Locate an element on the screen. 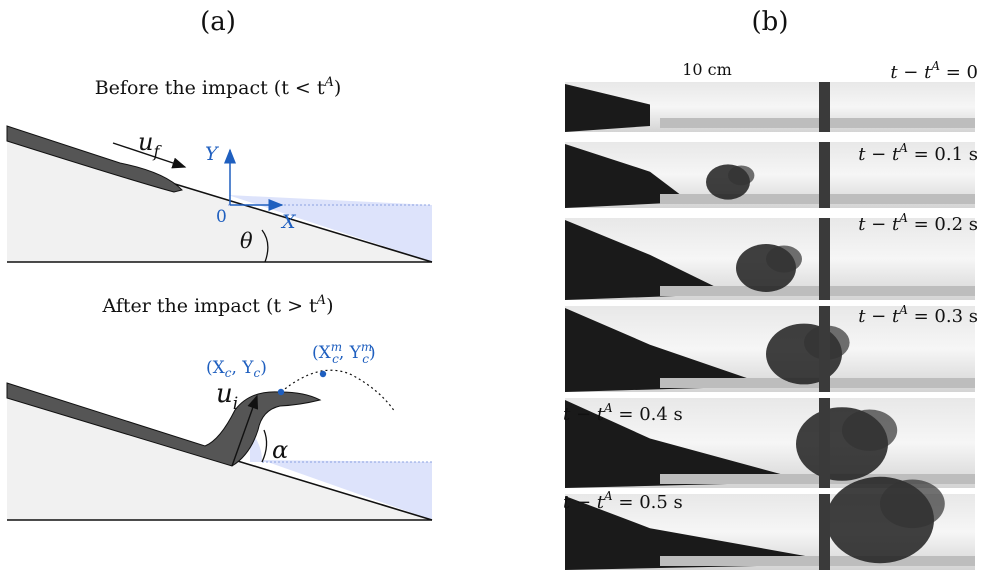  after-impact-title: After the impact (t > tA) is located at coordinates (218, 305).